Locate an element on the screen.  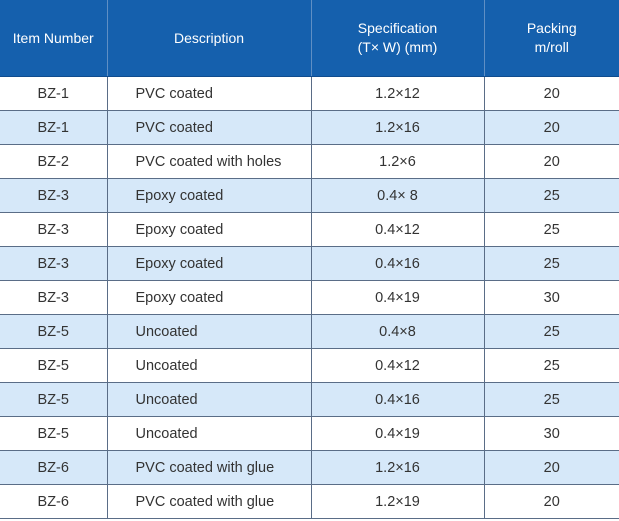
header-description-label: Description is located at coordinates (209, 37).